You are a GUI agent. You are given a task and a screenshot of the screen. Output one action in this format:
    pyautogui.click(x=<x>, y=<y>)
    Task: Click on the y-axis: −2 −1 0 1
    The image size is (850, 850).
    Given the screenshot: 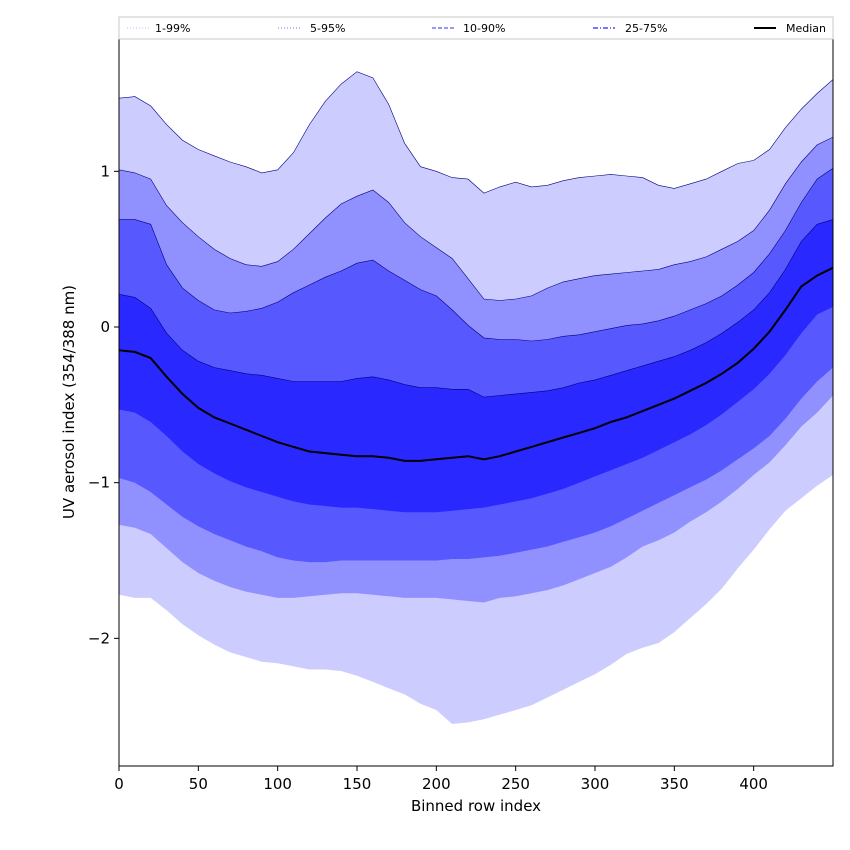 What is the action you would take?
    pyautogui.click(x=103, y=404)
    